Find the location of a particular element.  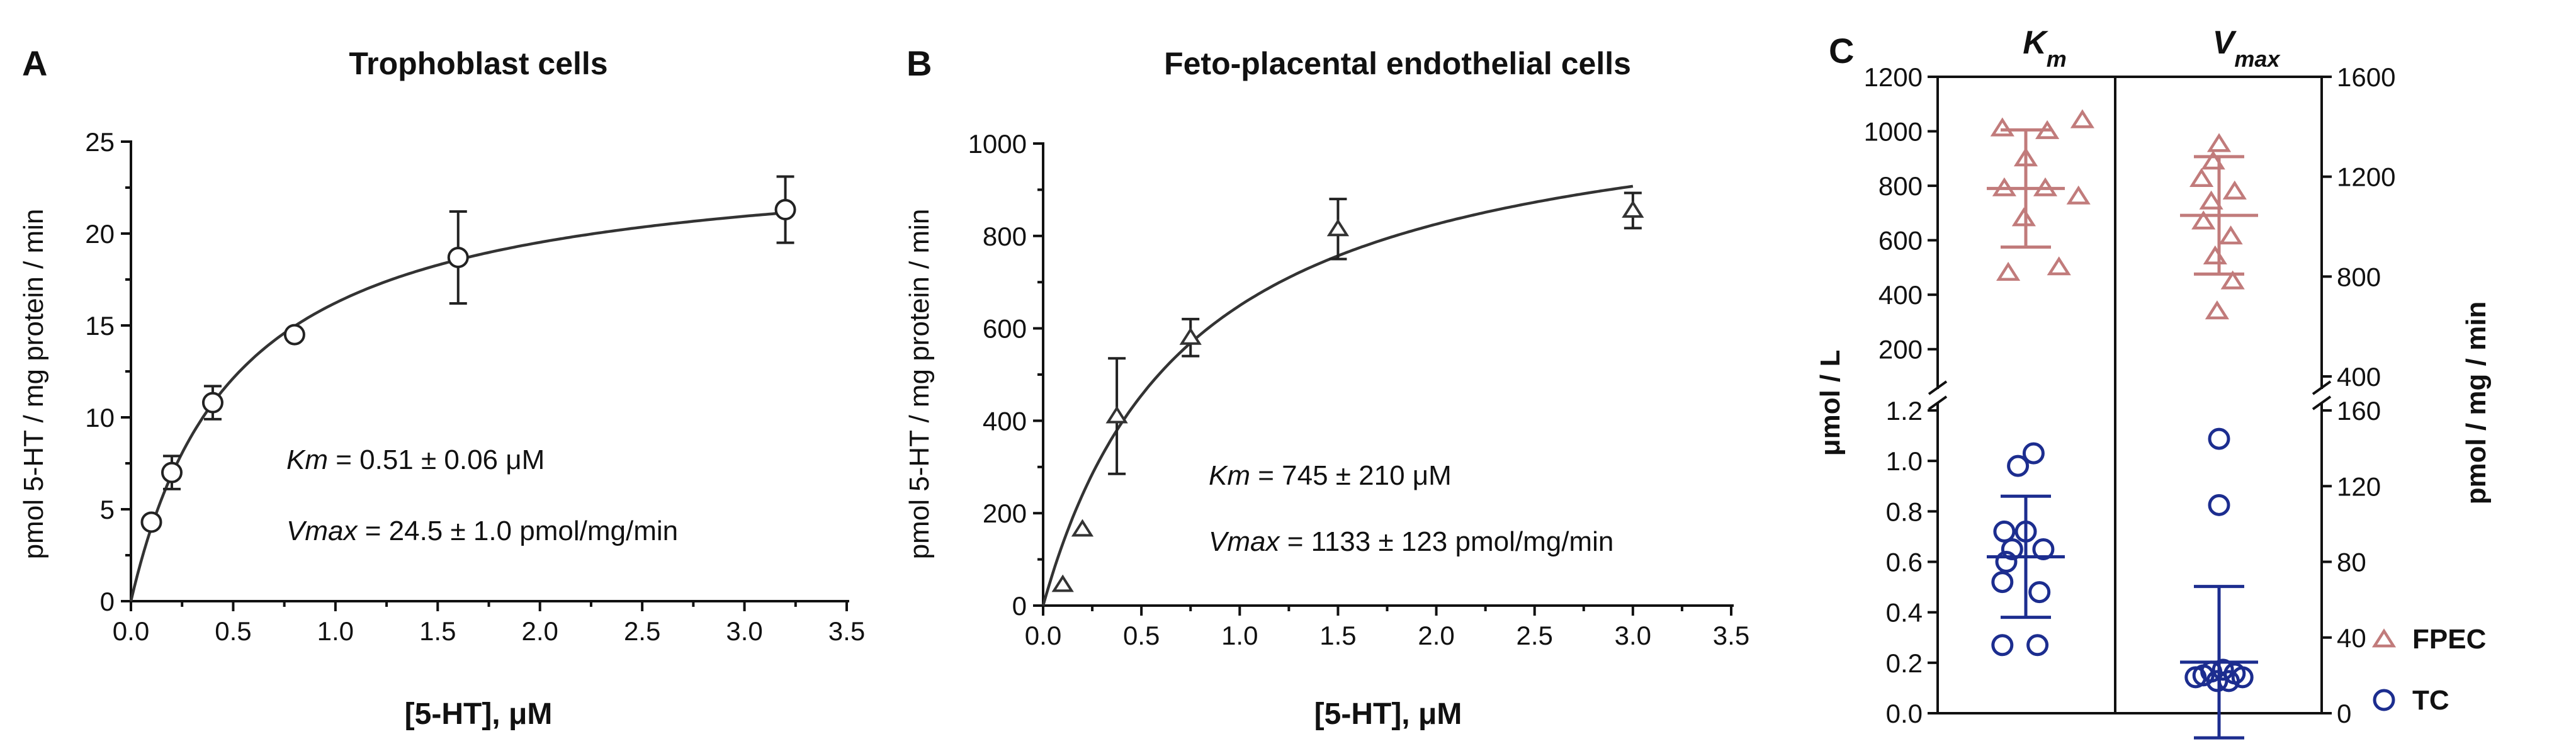

panel-a-vmax-annotation: Vmax = 24.5 ± 1.0 pmol/mg/min is located at coordinates (482, 531).